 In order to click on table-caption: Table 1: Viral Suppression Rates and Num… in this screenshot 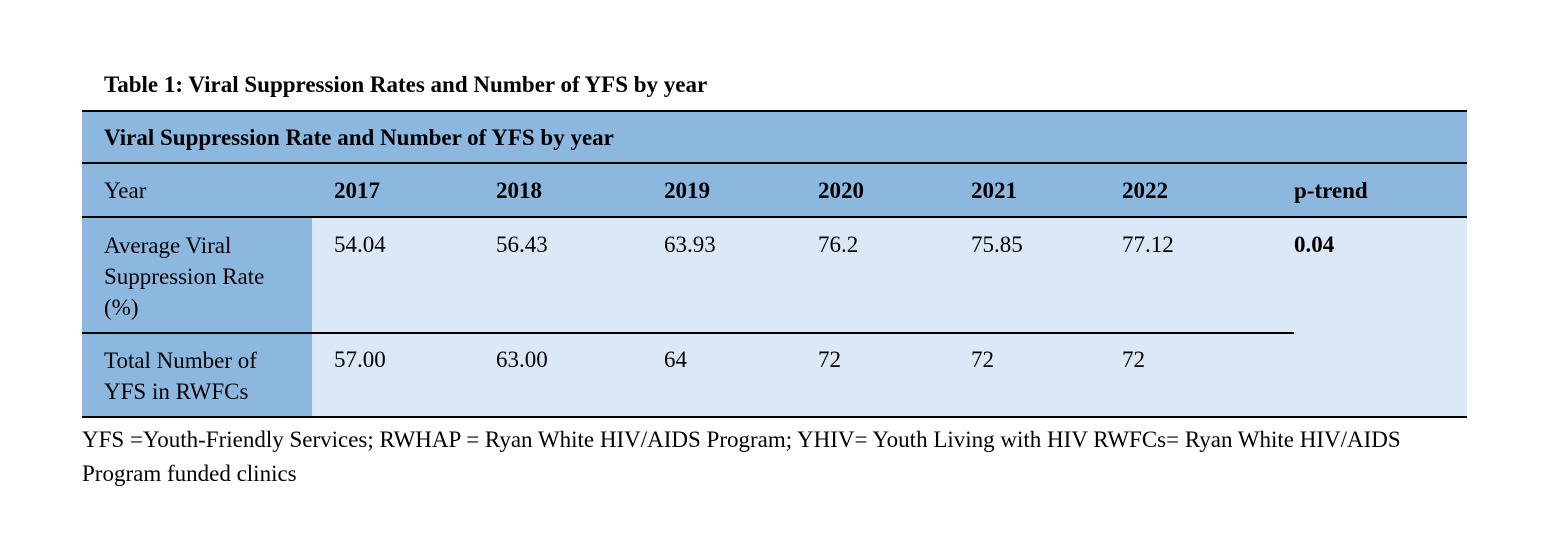, I will do `click(406, 84)`.